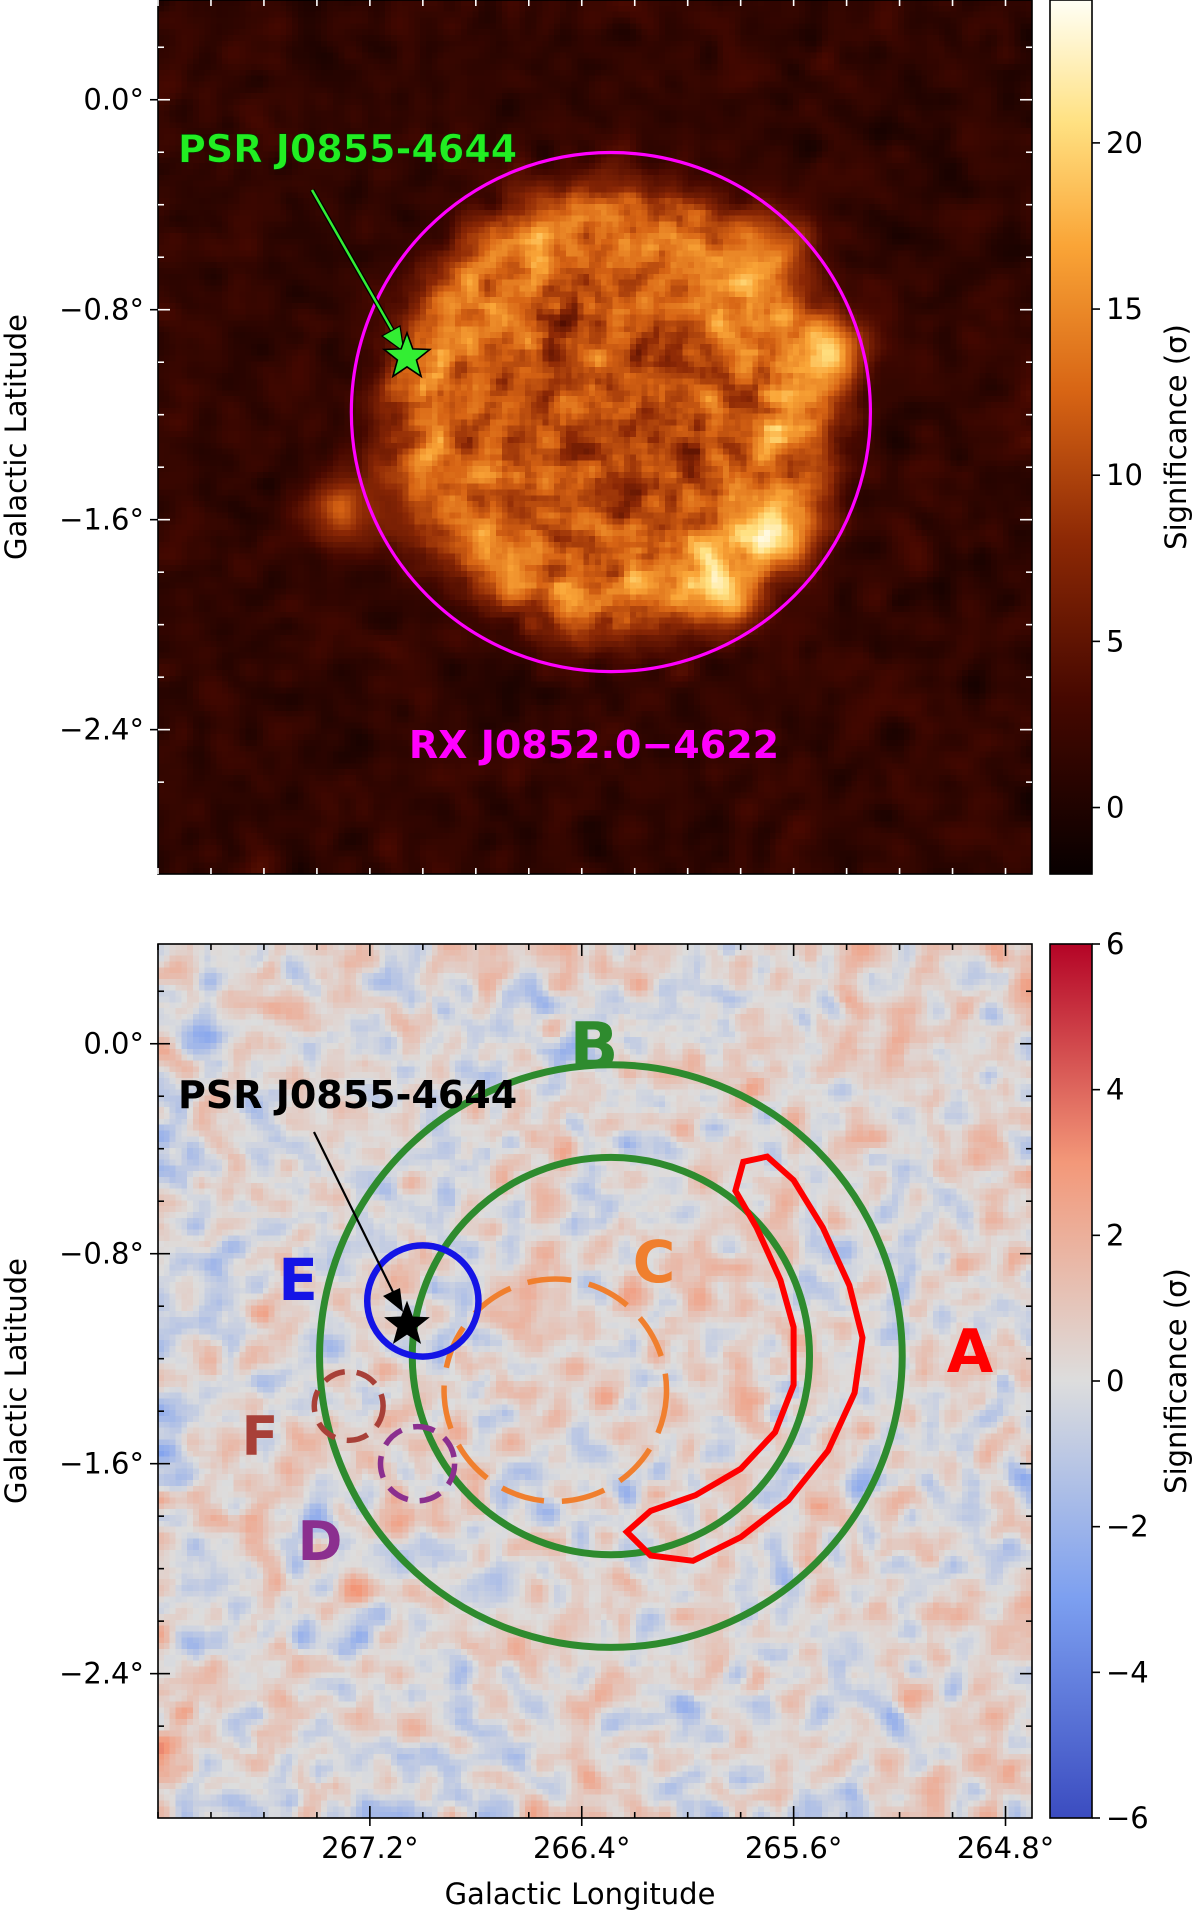  What do you see at coordinates (1115, 1235) in the screenshot?
I see `colorbar-tick-label: 2` at bounding box center [1115, 1235].